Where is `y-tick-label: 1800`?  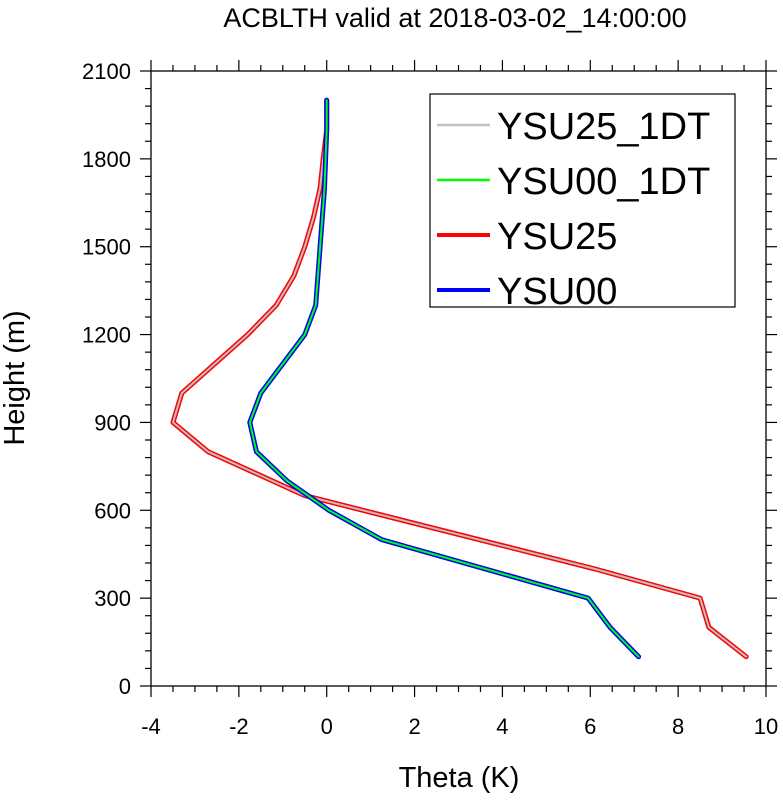
y-tick-label: 1800 is located at coordinates (106, 159).